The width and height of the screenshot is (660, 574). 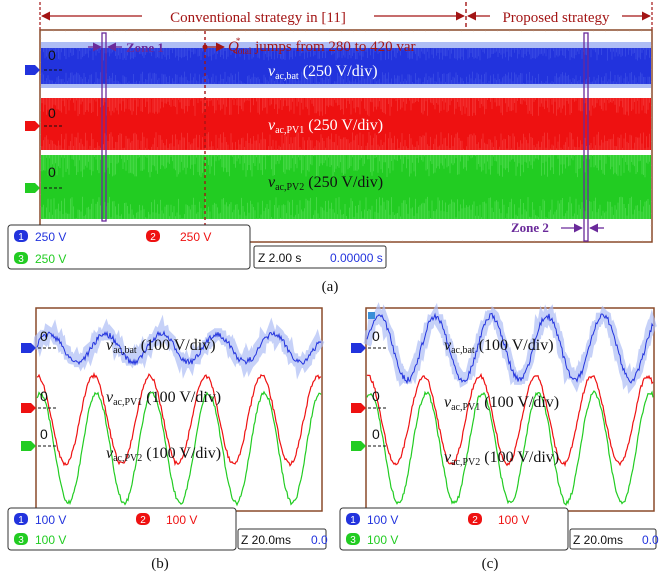 What do you see at coordinates (330, 287) in the screenshot?
I see `caption-a: (a)` at bounding box center [330, 287].